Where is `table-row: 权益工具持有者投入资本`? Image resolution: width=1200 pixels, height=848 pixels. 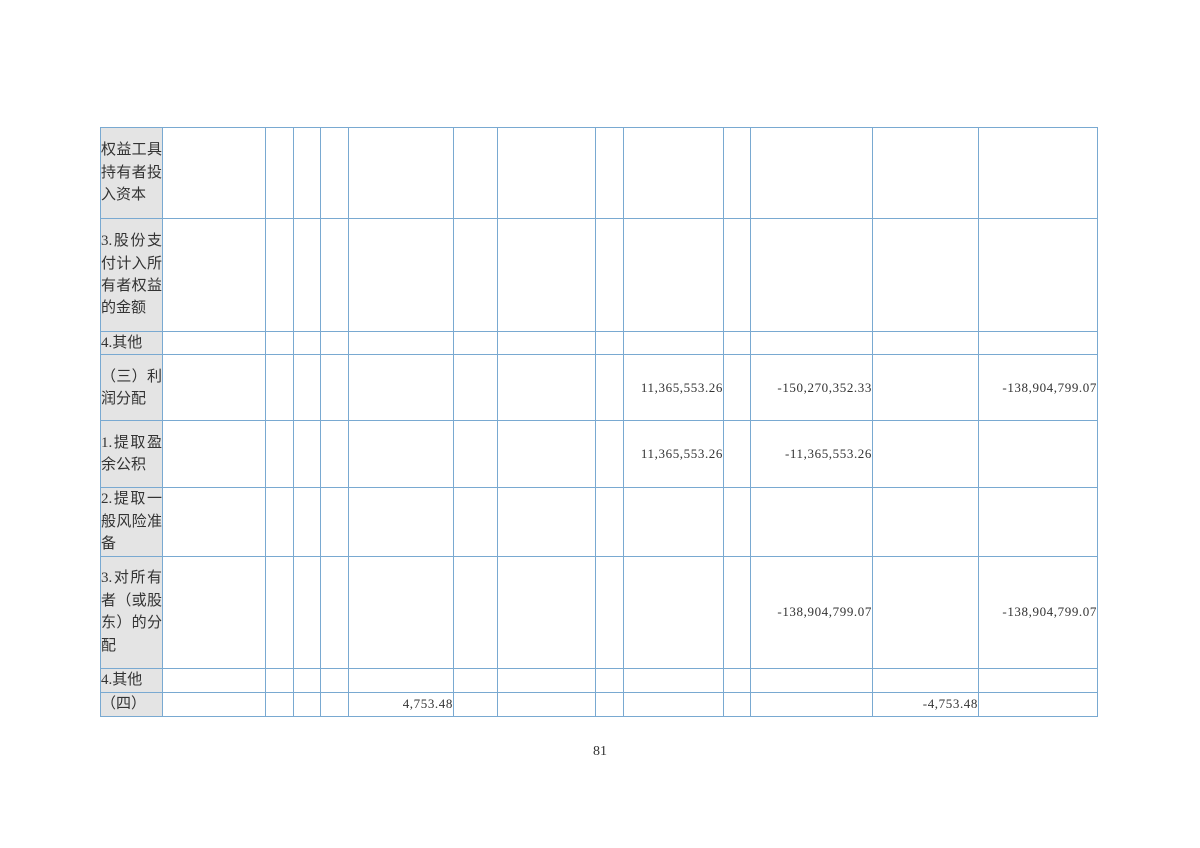 table-row: 权益工具持有者投入资本 is located at coordinates (599, 173).